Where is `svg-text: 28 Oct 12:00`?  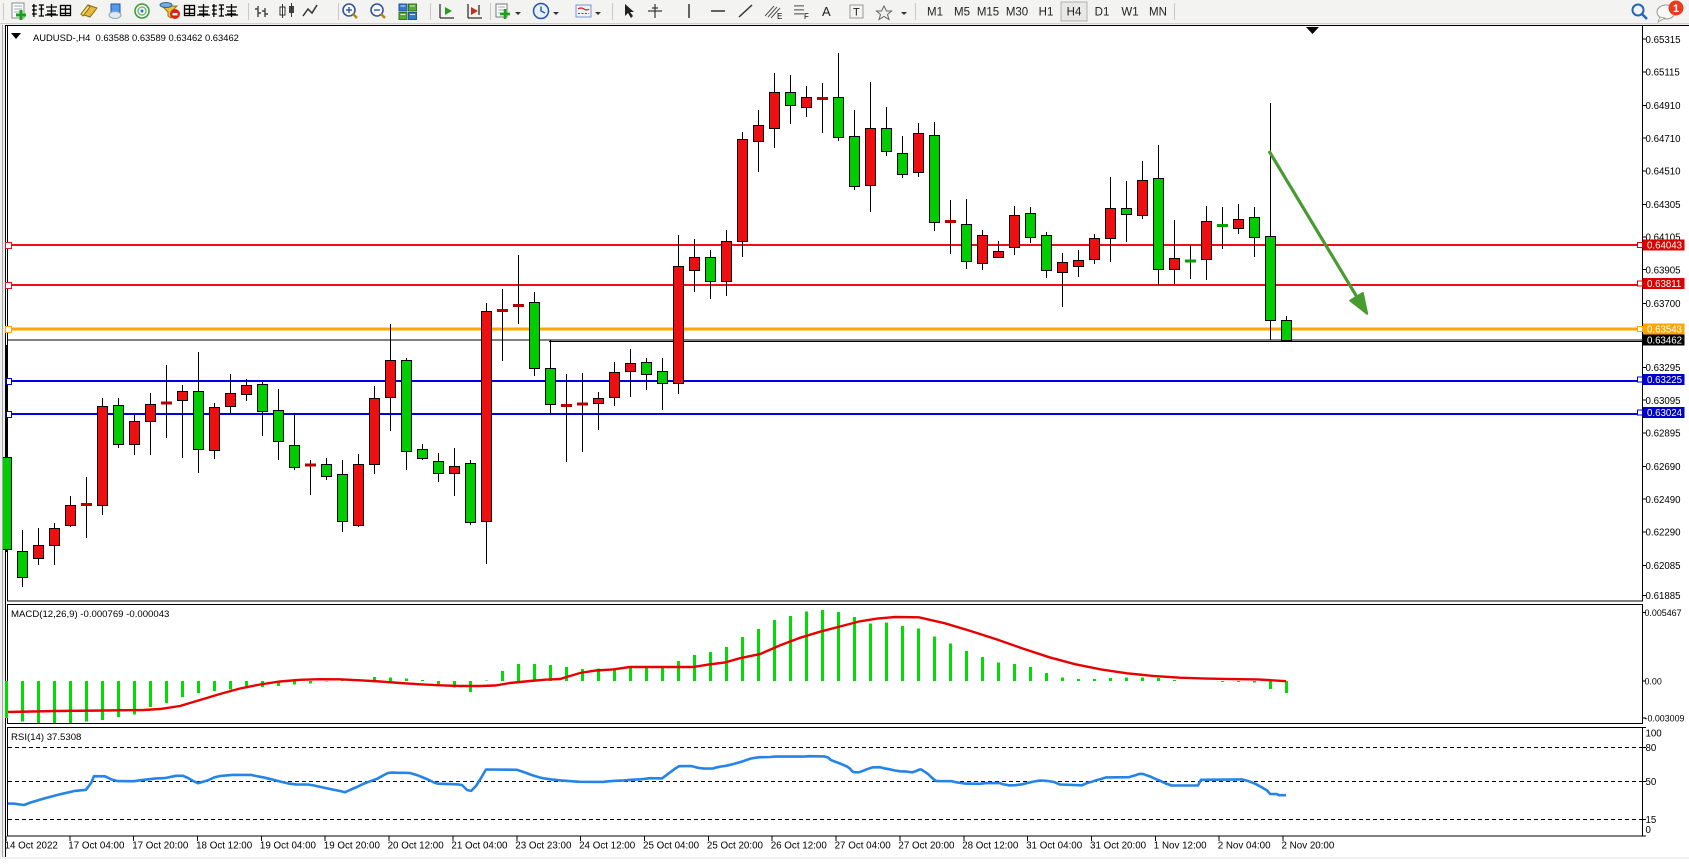
svg-text: 28 Oct 12:00 is located at coordinates (990, 846).